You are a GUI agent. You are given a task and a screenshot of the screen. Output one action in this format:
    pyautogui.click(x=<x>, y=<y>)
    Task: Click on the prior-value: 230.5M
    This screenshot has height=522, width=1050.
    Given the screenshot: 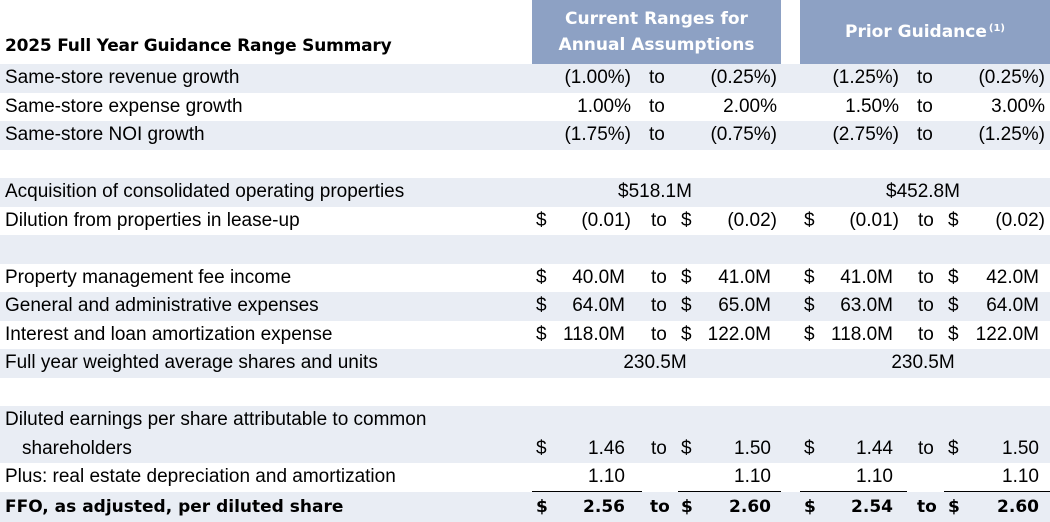 What is the action you would take?
    pyautogui.click(x=923, y=362)
    